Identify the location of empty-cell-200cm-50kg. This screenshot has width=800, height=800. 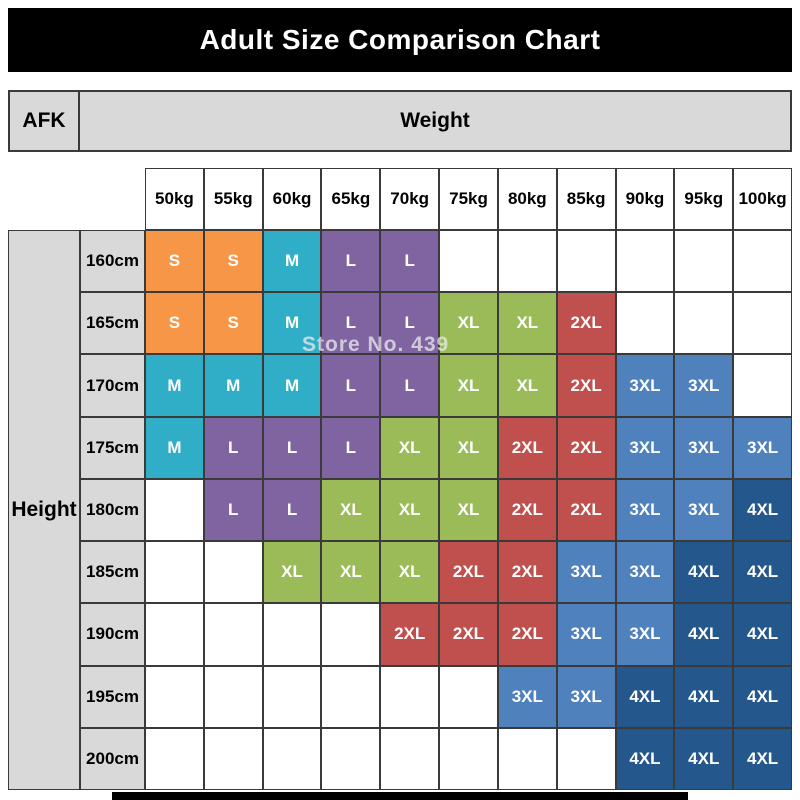
(174, 758).